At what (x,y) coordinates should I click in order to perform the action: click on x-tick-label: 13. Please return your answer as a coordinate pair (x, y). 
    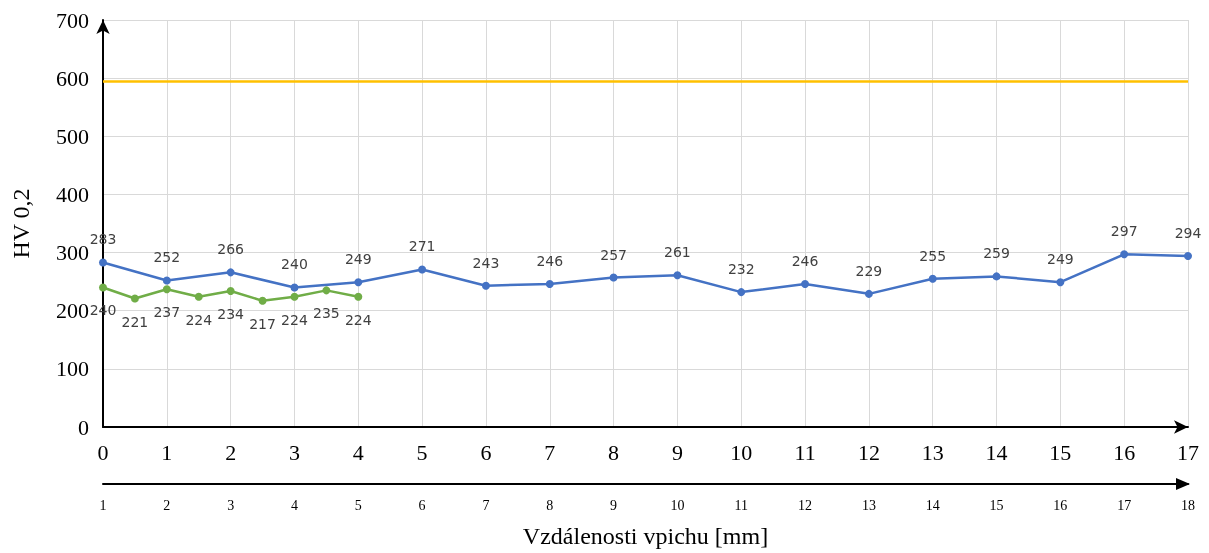
    Looking at the image, I should click on (932, 452).